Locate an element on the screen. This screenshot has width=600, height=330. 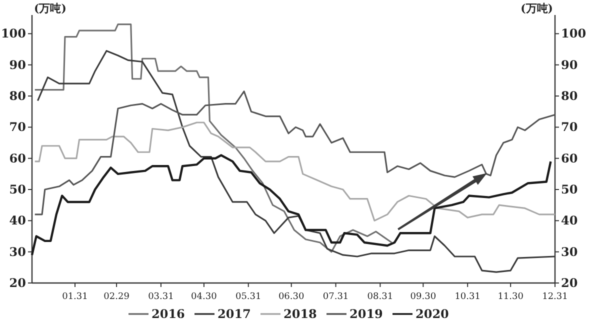
x-tick-label: 08.31 is located at coordinates (380, 297).